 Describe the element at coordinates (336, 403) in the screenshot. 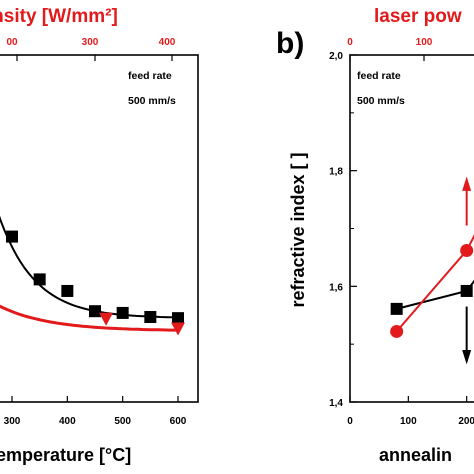

I see `panel-b-y-tick-label: 1,4` at that location.